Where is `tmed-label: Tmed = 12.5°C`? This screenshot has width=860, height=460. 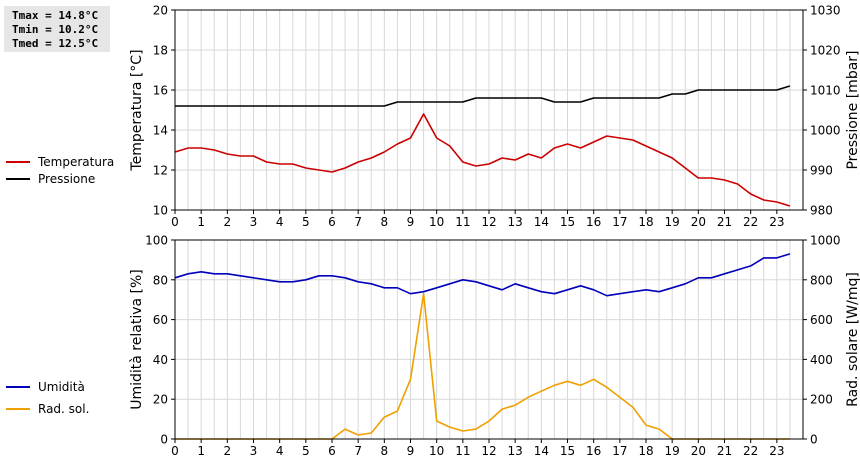 tmed-label: Tmed = 12.5°C is located at coordinates (55, 43).